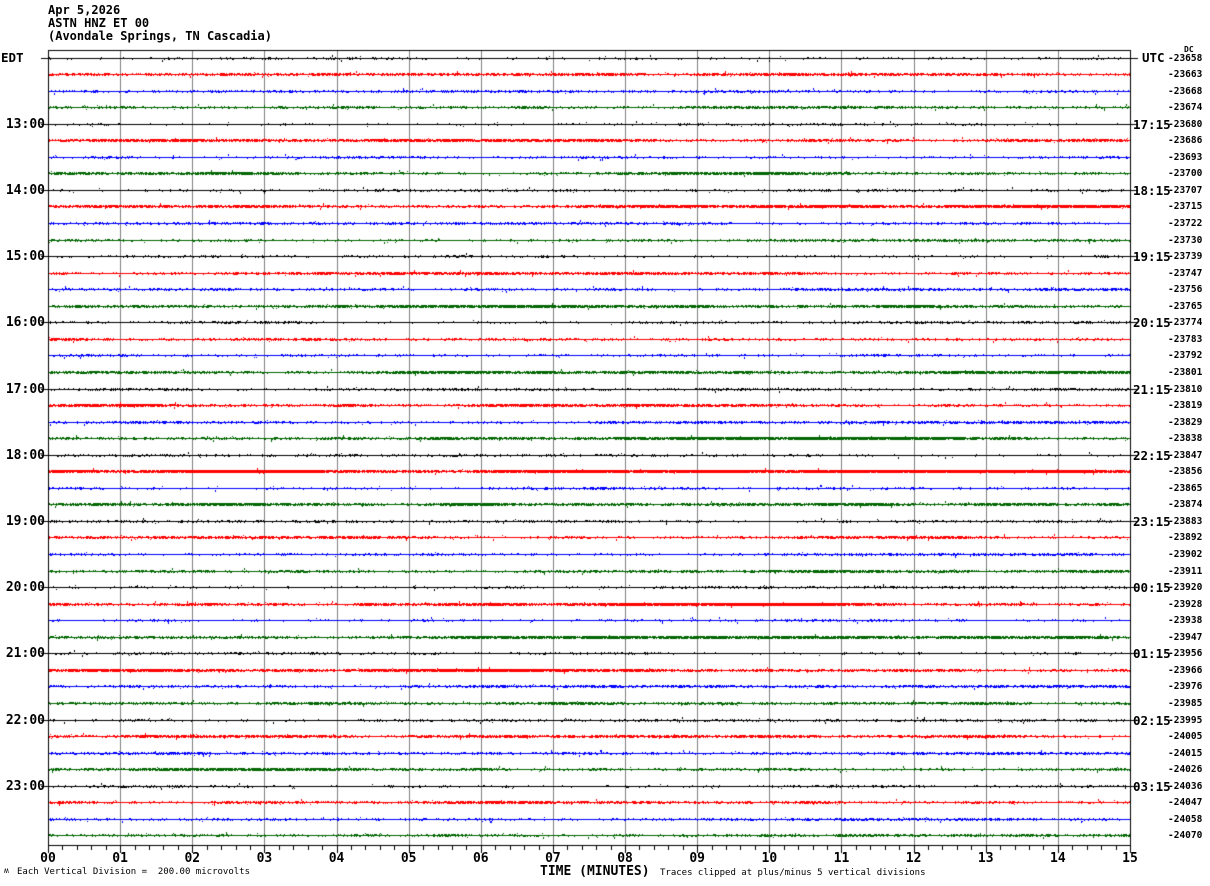 This screenshot has width=1210, height=886. I want to click on edt-hour-label: 13:00, so click(25, 124).